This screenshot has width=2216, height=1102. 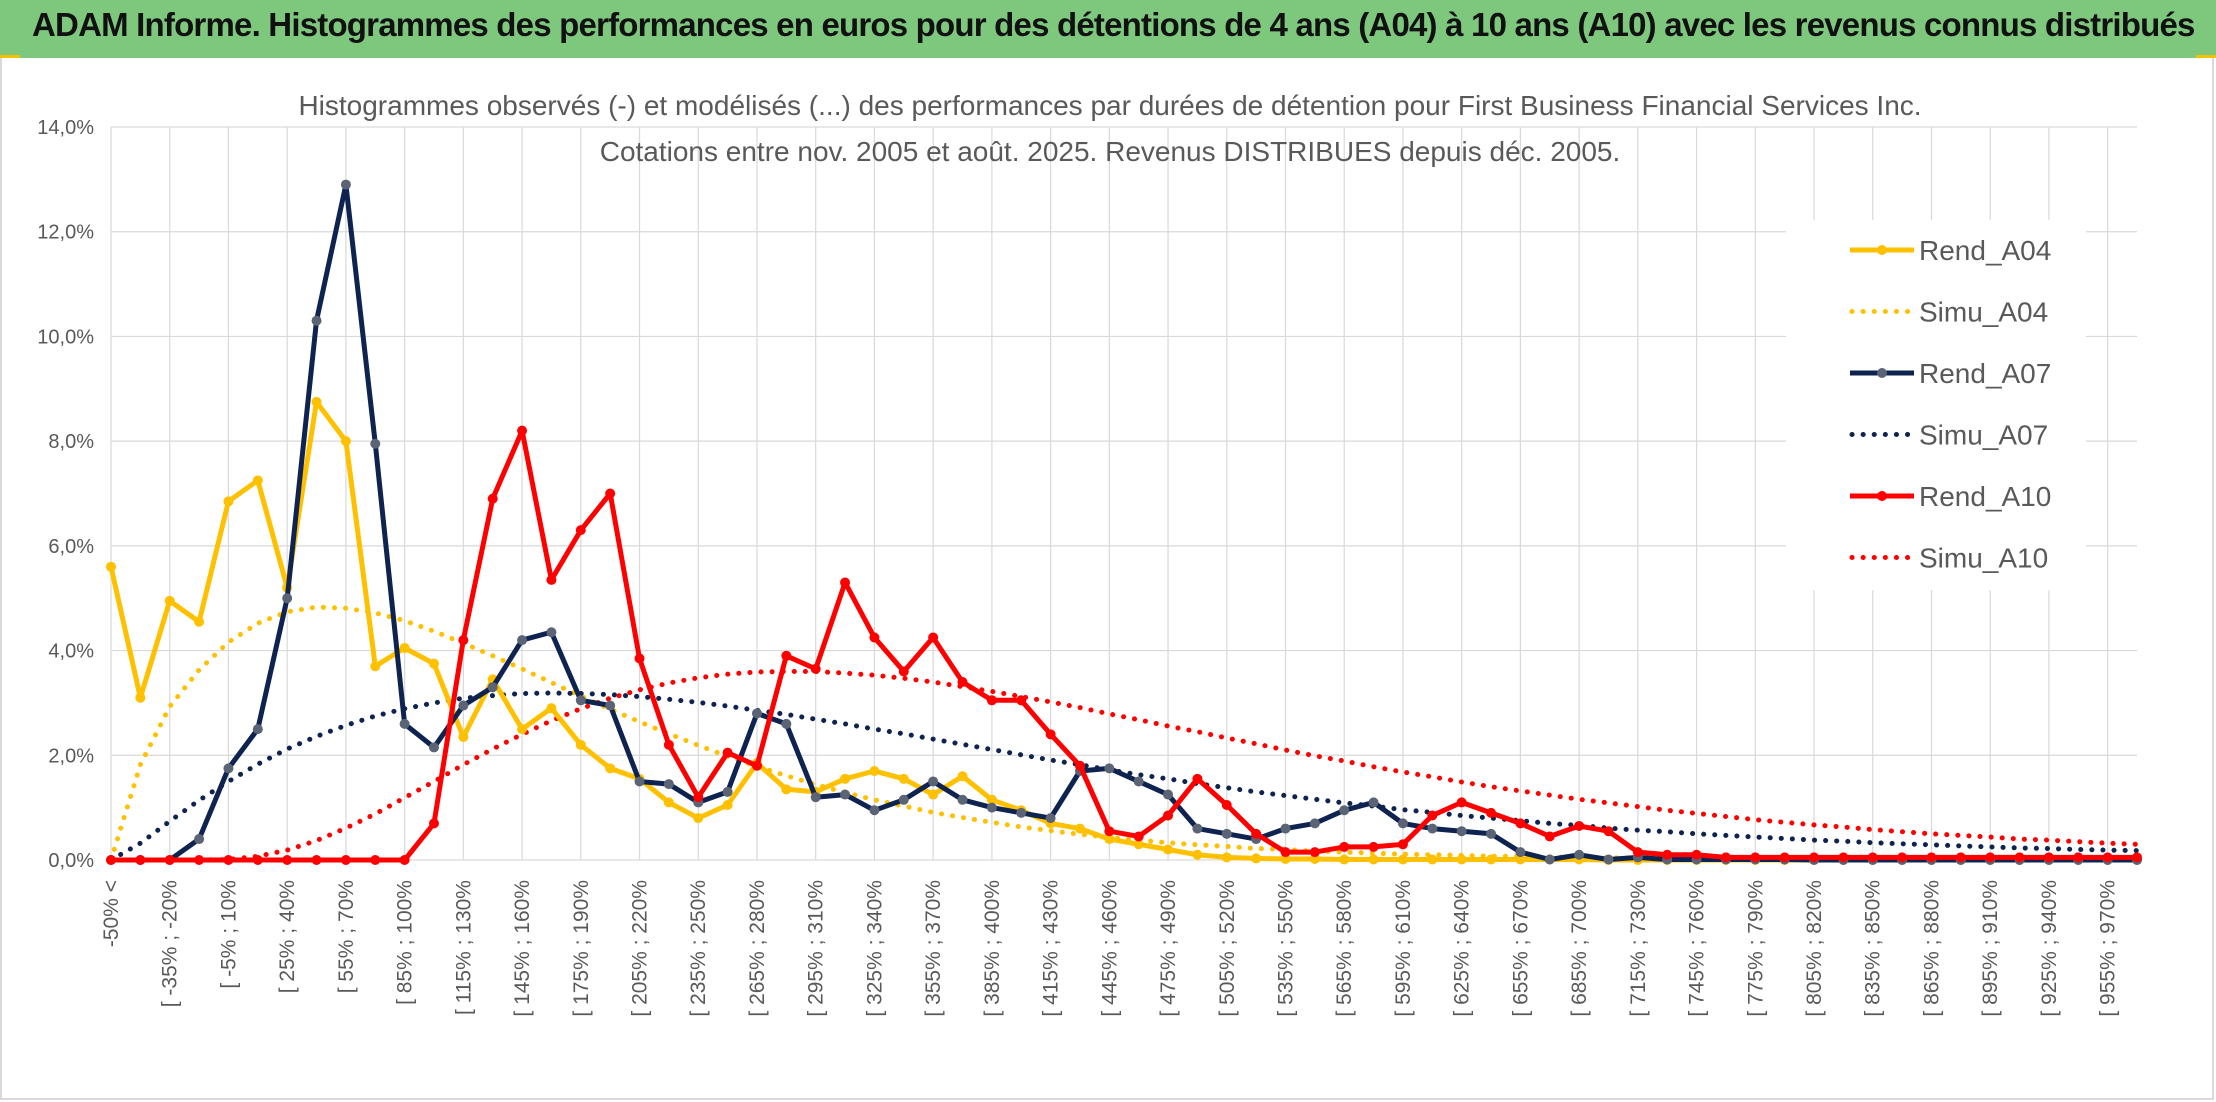 What do you see at coordinates (65, 494) in the screenshot?
I see `y-axis: 0,0% 2,0% 4,0% 6,0% 8,0% 10,0% 12,0% 14,0%` at bounding box center [65, 494].